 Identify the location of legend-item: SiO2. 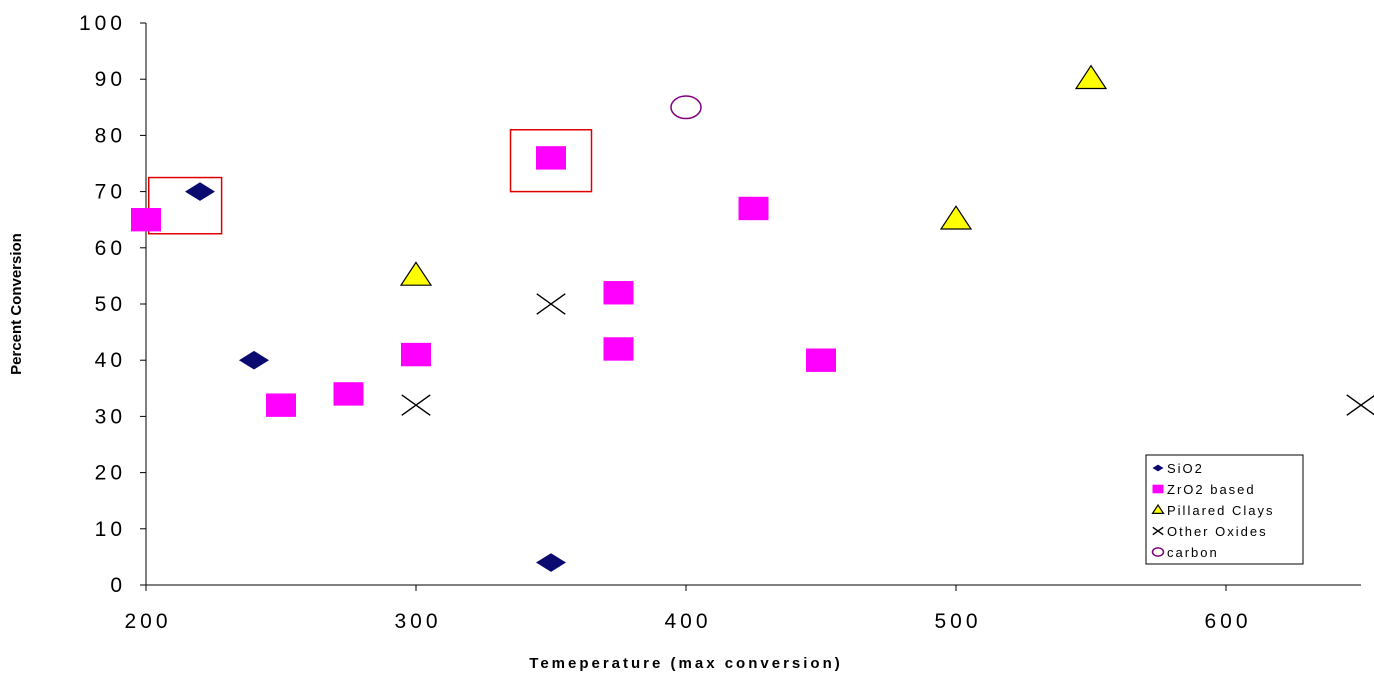
(1178, 468).